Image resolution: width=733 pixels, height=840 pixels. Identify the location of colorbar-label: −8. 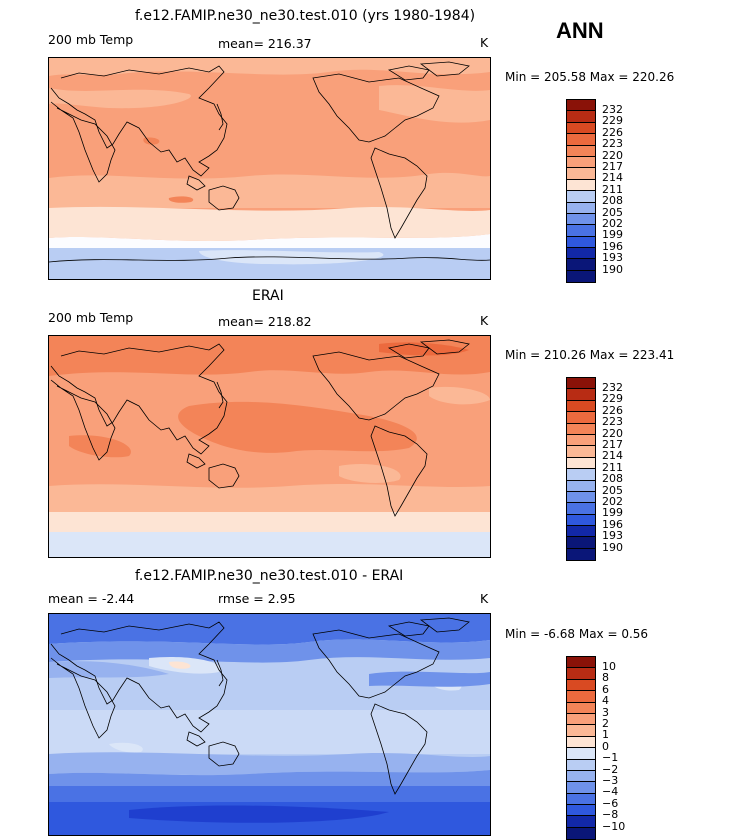
(610, 815).